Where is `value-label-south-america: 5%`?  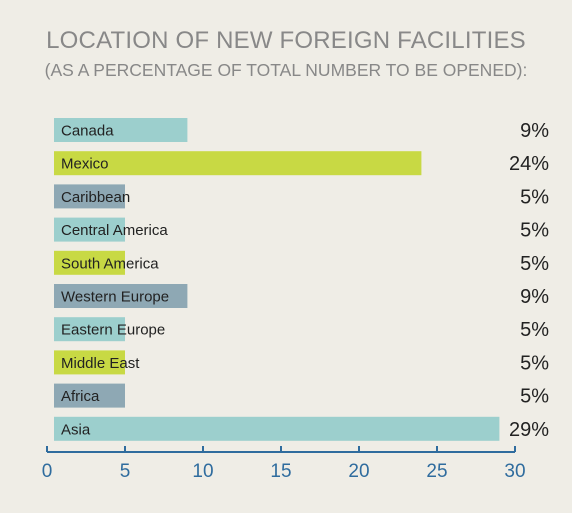 value-label-south-america: 5% is located at coordinates (534, 264).